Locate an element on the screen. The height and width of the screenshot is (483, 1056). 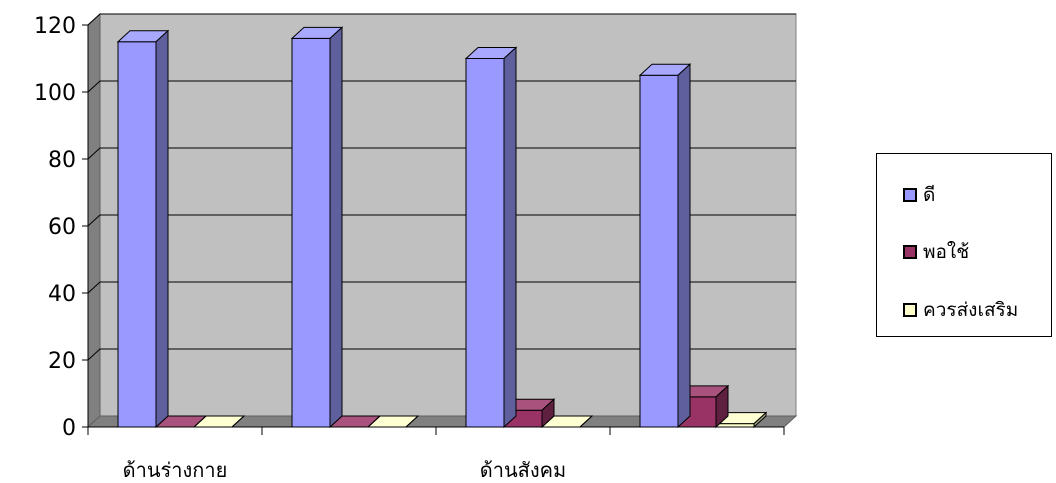
y-tick-label: 80 is located at coordinates (62, 160).